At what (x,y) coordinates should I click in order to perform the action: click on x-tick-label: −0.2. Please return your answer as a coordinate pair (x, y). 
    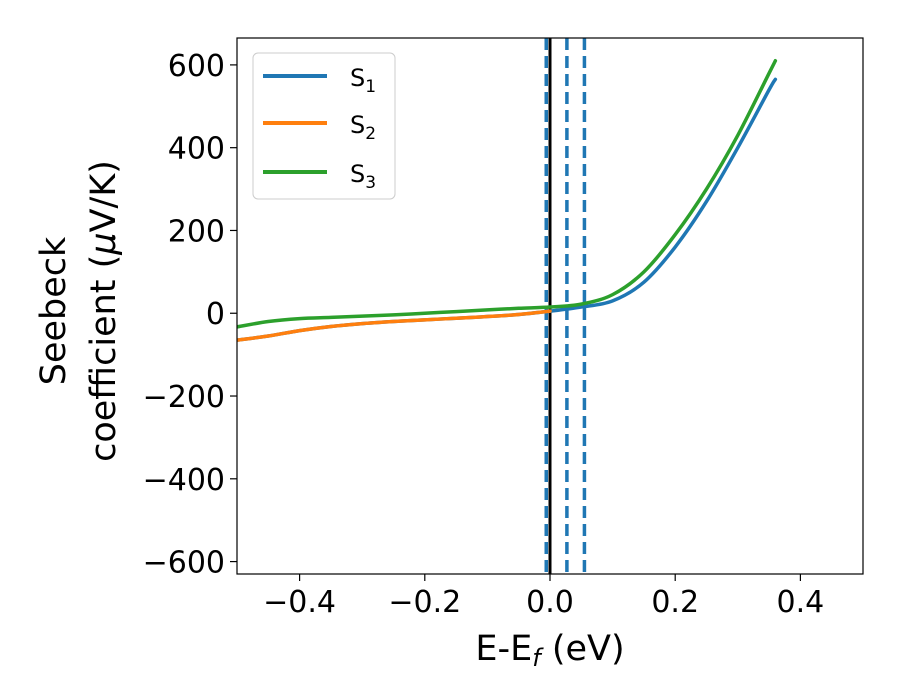
    Looking at the image, I should click on (424, 602).